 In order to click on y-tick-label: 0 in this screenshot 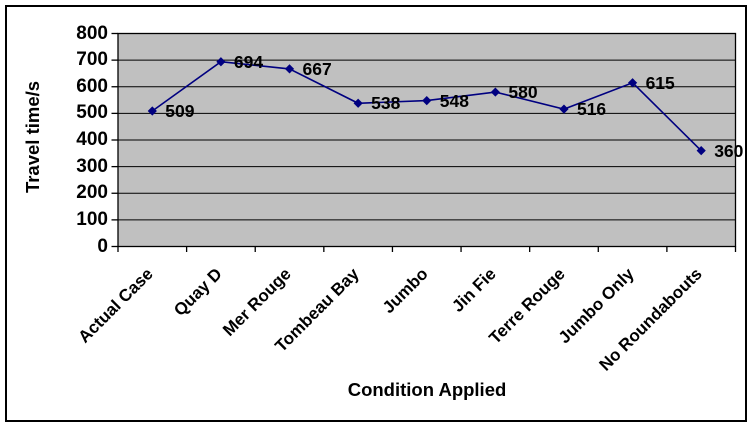, I will do `click(102, 246)`.